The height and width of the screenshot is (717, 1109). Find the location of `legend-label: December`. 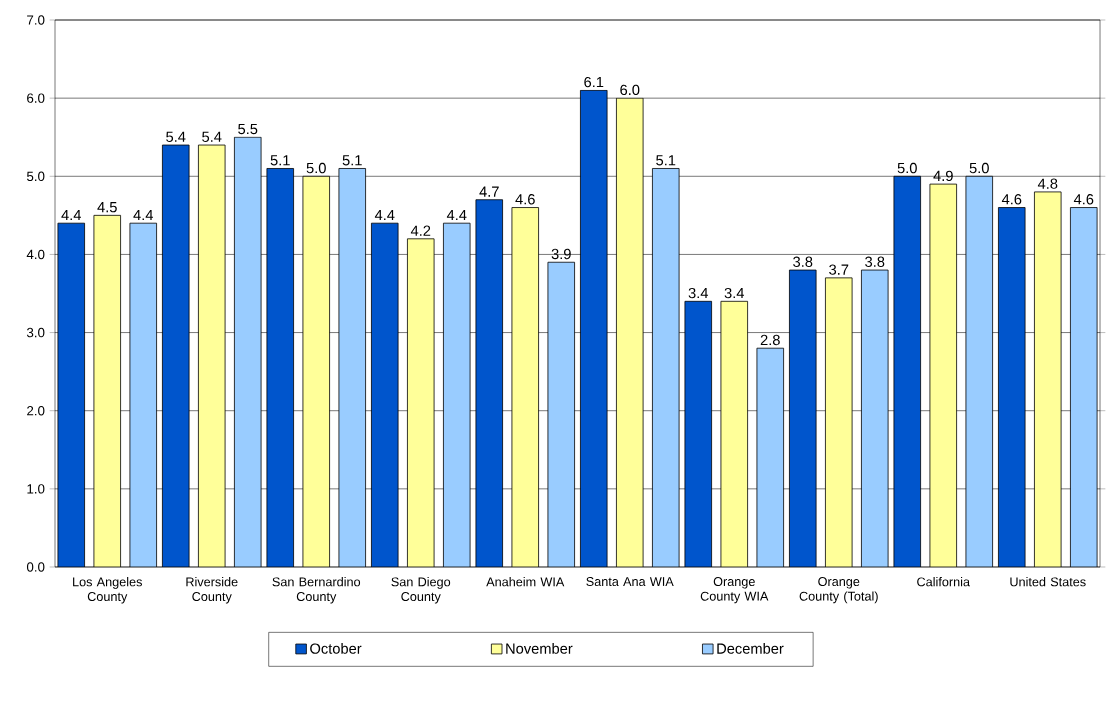

legend-label: December is located at coordinates (750, 648).